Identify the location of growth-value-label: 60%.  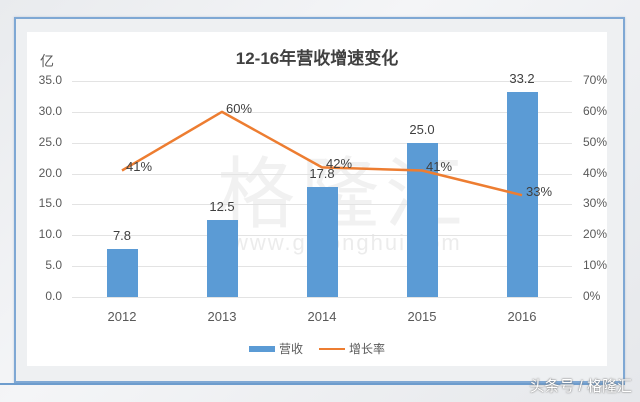
(239, 108).